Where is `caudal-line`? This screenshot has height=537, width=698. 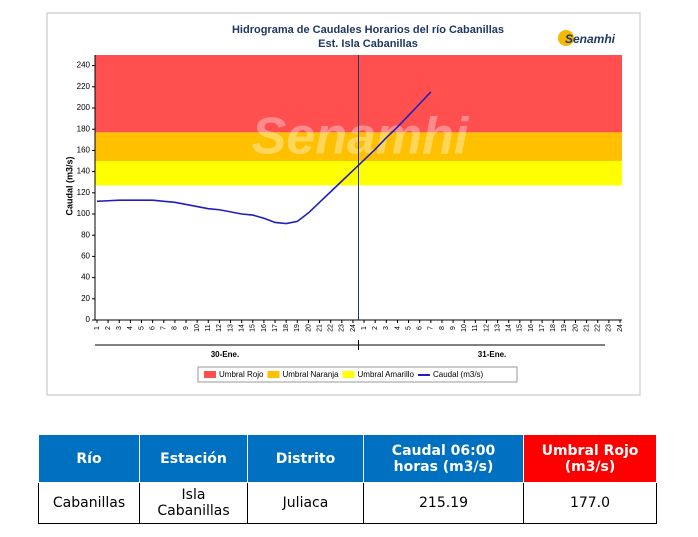
caudal-line is located at coordinates (264, 158).